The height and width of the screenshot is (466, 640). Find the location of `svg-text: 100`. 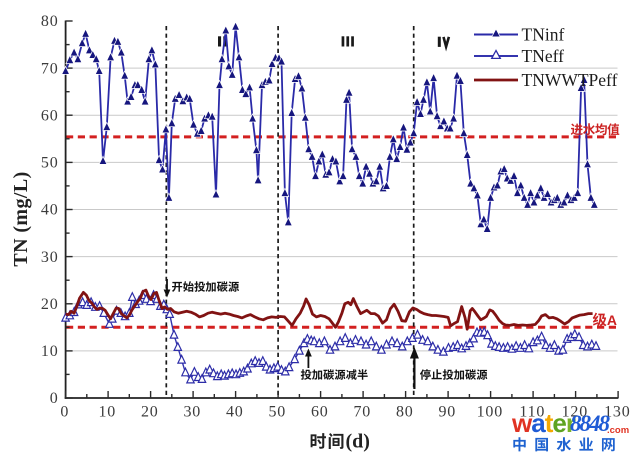

svg-text: 100 is located at coordinates (490, 412).